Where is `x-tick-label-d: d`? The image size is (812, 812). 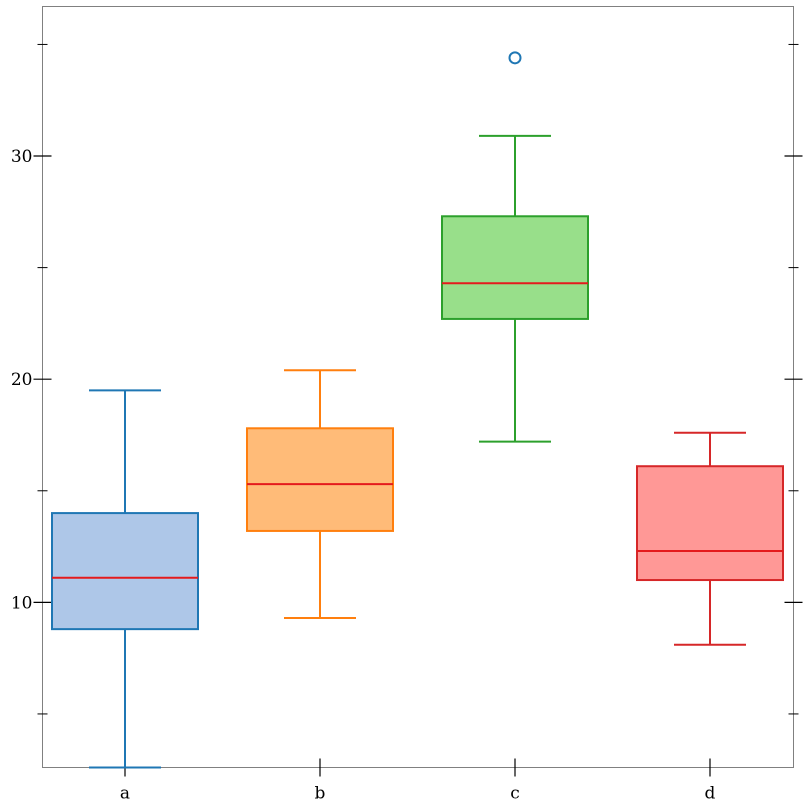 x-tick-label-d: d is located at coordinates (710, 794).